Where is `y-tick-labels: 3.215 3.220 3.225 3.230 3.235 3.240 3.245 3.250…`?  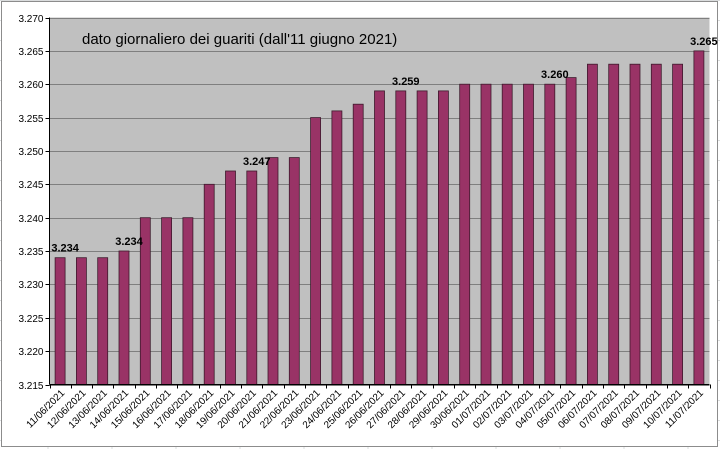
y-tick-labels: 3.215 3.220 3.225 3.230 3.235 3.240 3.245 3.250… is located at coordinates (30, 203).